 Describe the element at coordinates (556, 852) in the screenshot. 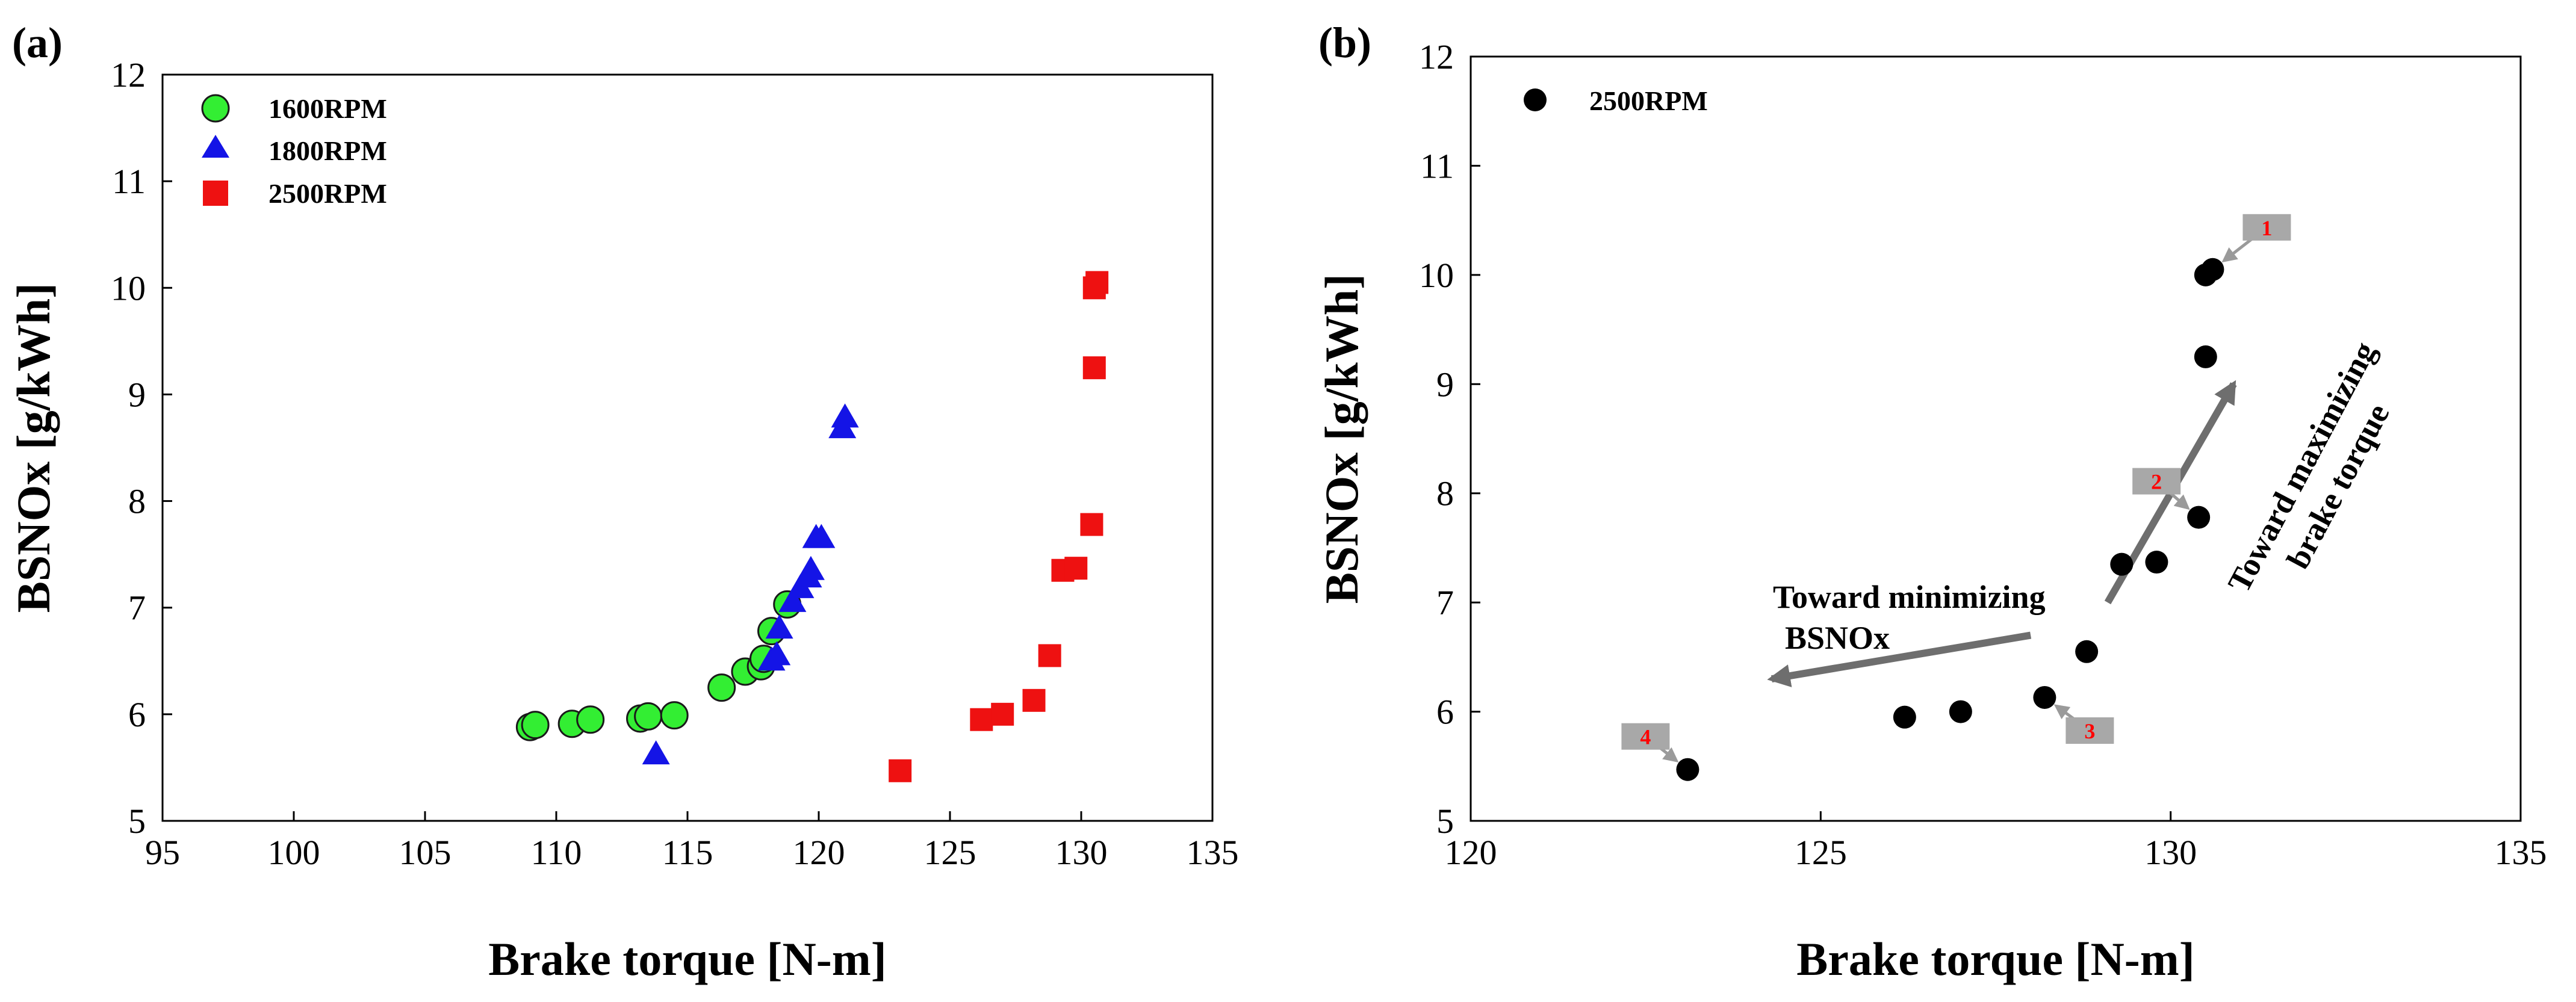

I see `x-tick-label: 110` at that location.